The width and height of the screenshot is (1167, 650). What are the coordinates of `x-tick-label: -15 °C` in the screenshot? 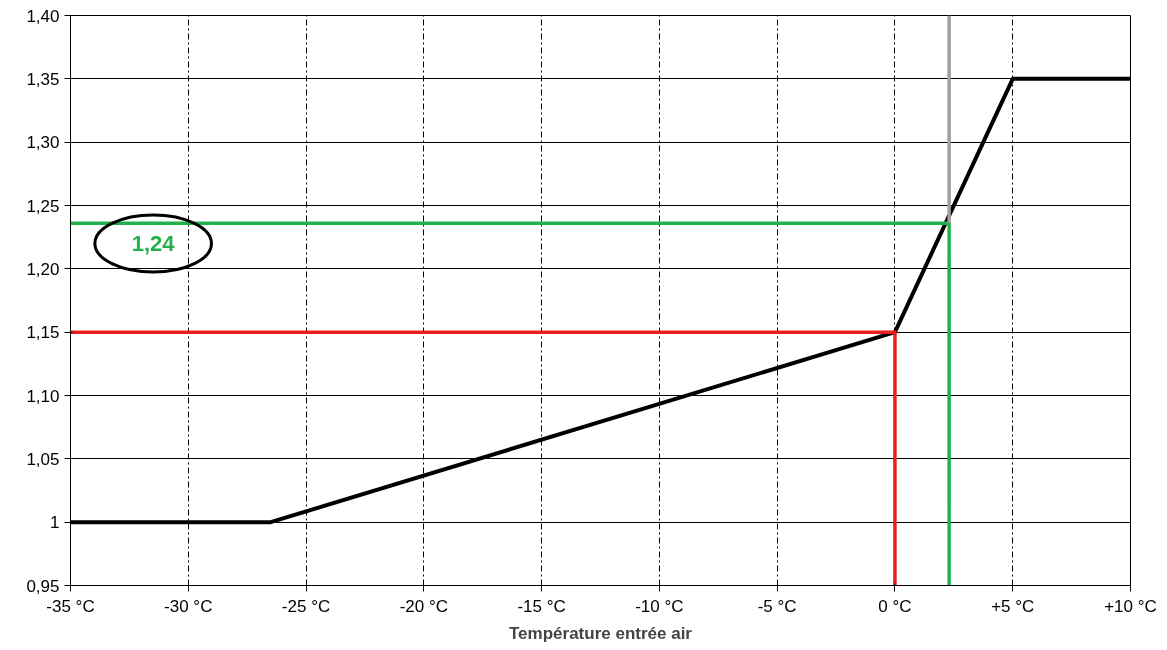 It's located at (541, 606).